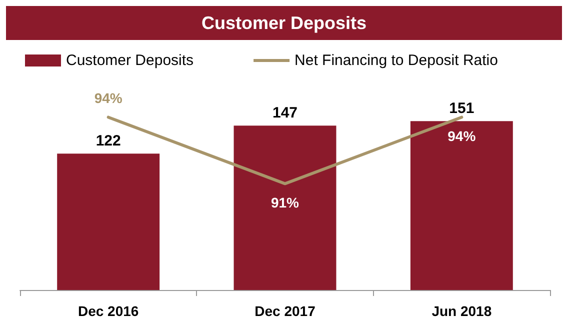 This screenshot has width=570, height=328. What do you see at coordinates (285, 113) in the screenshot?
I see `data-label: 147` at bounding box center [285, 113].